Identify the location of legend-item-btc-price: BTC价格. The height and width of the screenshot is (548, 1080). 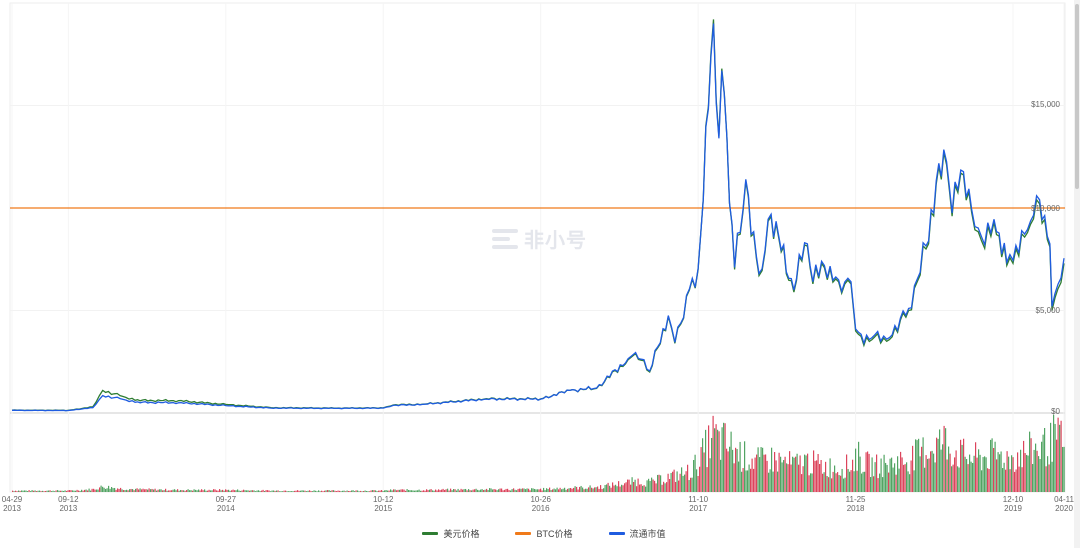
(544, 533).